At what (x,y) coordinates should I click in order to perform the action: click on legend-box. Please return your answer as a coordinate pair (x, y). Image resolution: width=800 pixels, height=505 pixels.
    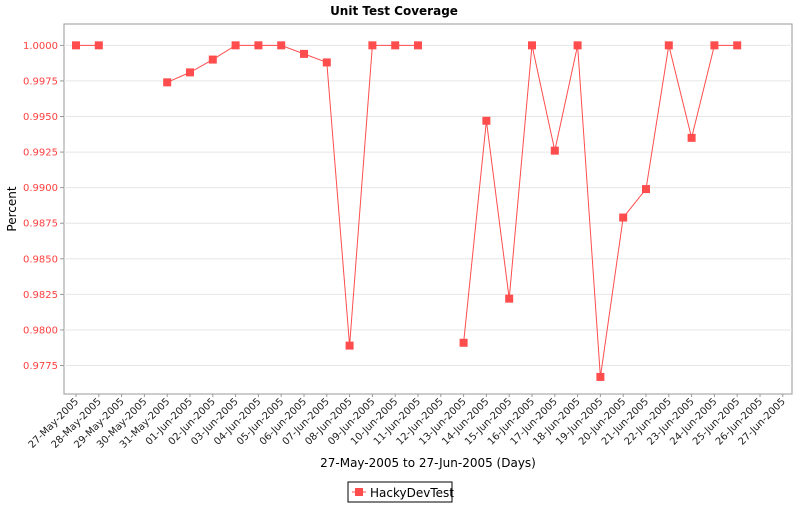
    Looking at the image, I should click on (400, 492).